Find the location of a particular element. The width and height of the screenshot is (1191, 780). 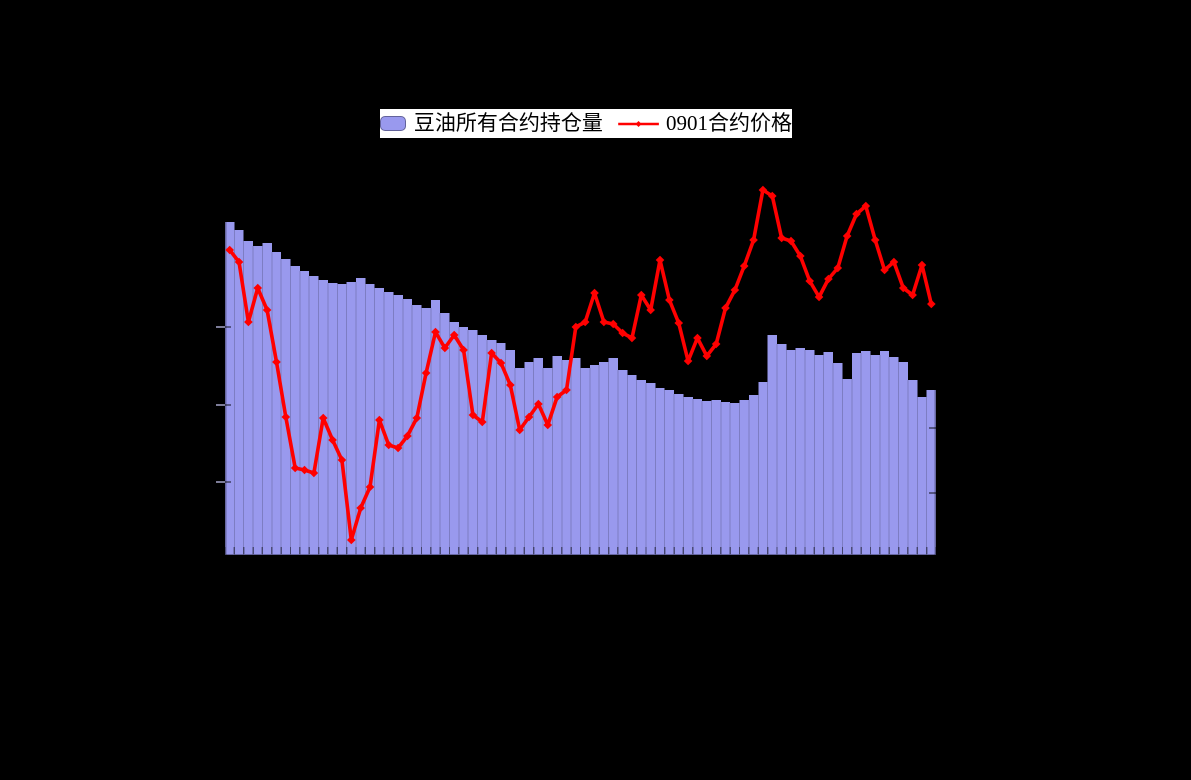

legend-line-label: 0901合约价格 is located at coordinates (729, 123).